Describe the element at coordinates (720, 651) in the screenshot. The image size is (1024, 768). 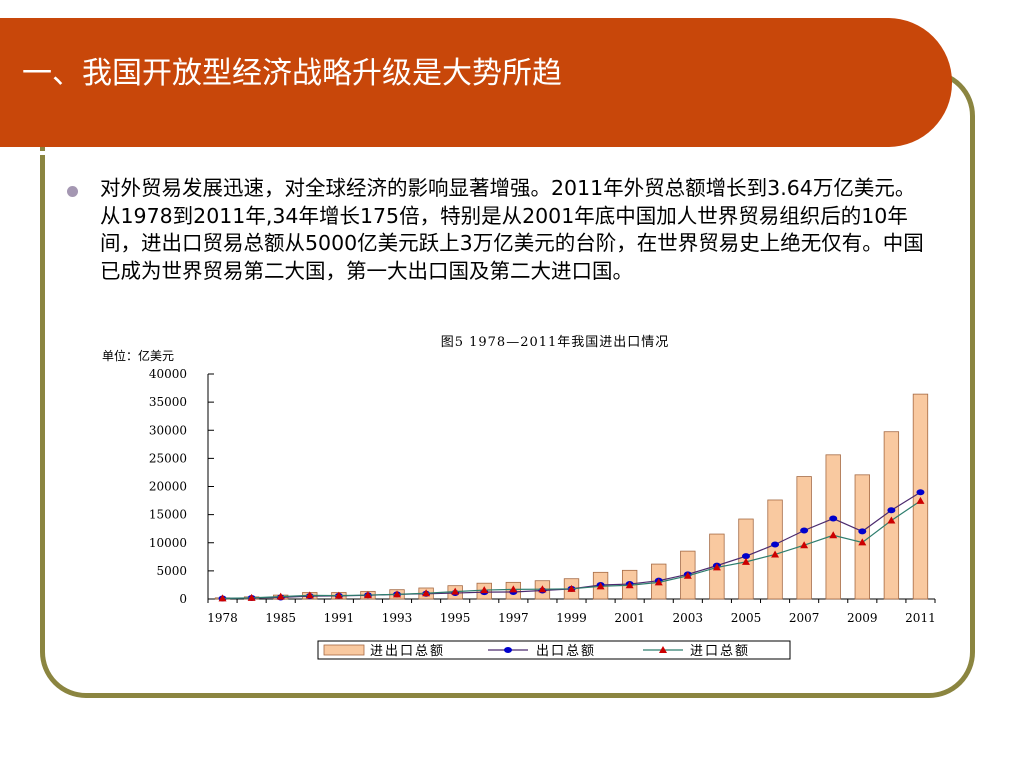
I see `legend-label-import: 进口总额` at that location.